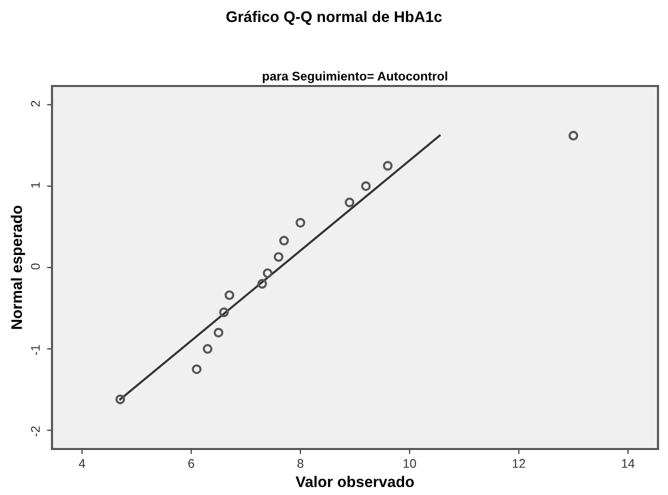 This screenshot has width=668, height=495. I want to click on y-tick-label: -1, so click(35, 349).